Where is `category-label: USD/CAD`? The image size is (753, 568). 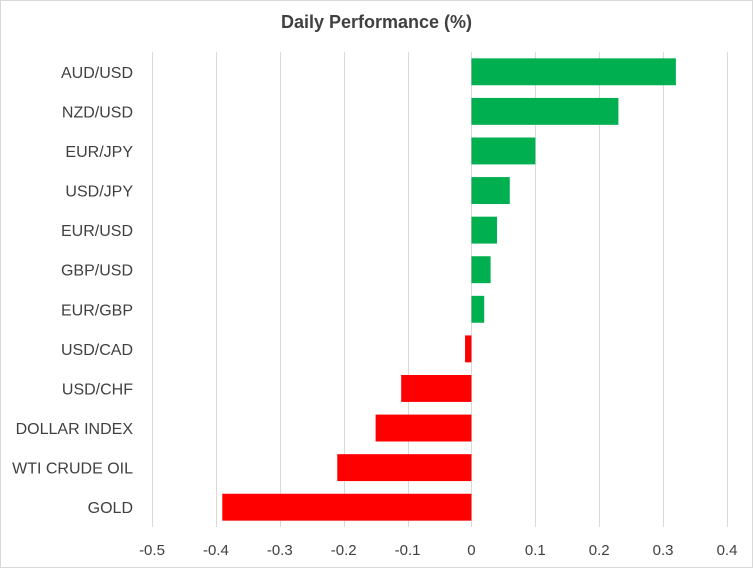
category-label: USD/CAD is located at coordinates (97, 350).